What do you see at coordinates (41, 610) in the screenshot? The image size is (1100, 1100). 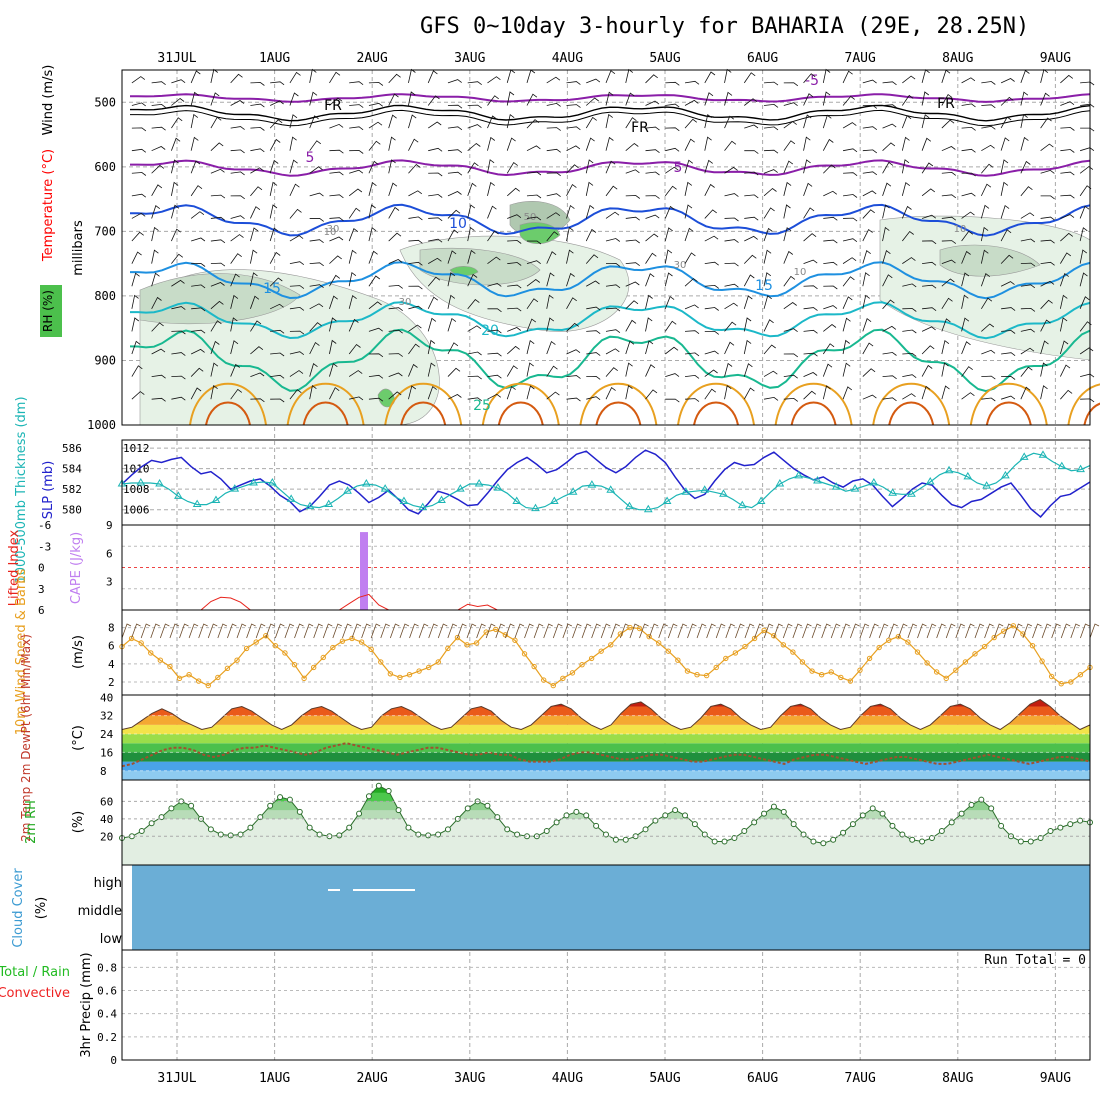 I see `lifted-tick-label: 6` at bounding box center [41, 610].